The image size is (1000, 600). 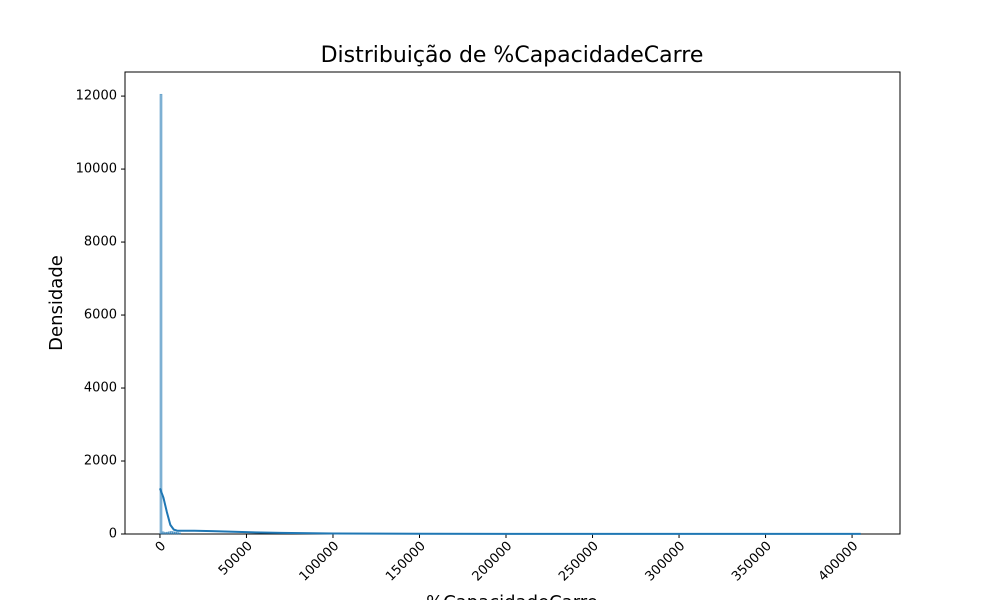 What do you see at coordinates (96, 96) in the screenshot?
I see `y-tick-label: 12000` at bounding box center [96, 96].